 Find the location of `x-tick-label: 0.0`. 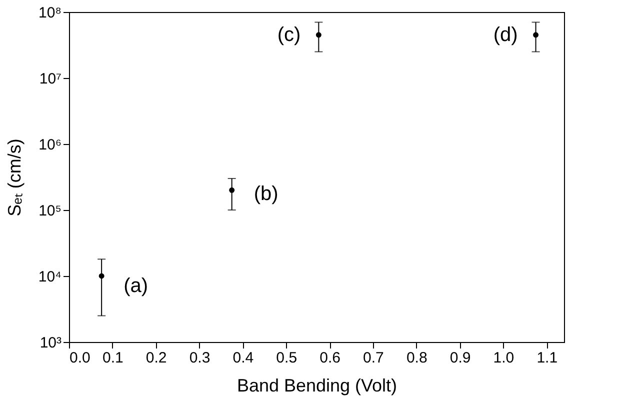

x-tick-label: 0.0 is located at coordinates (80, 358).